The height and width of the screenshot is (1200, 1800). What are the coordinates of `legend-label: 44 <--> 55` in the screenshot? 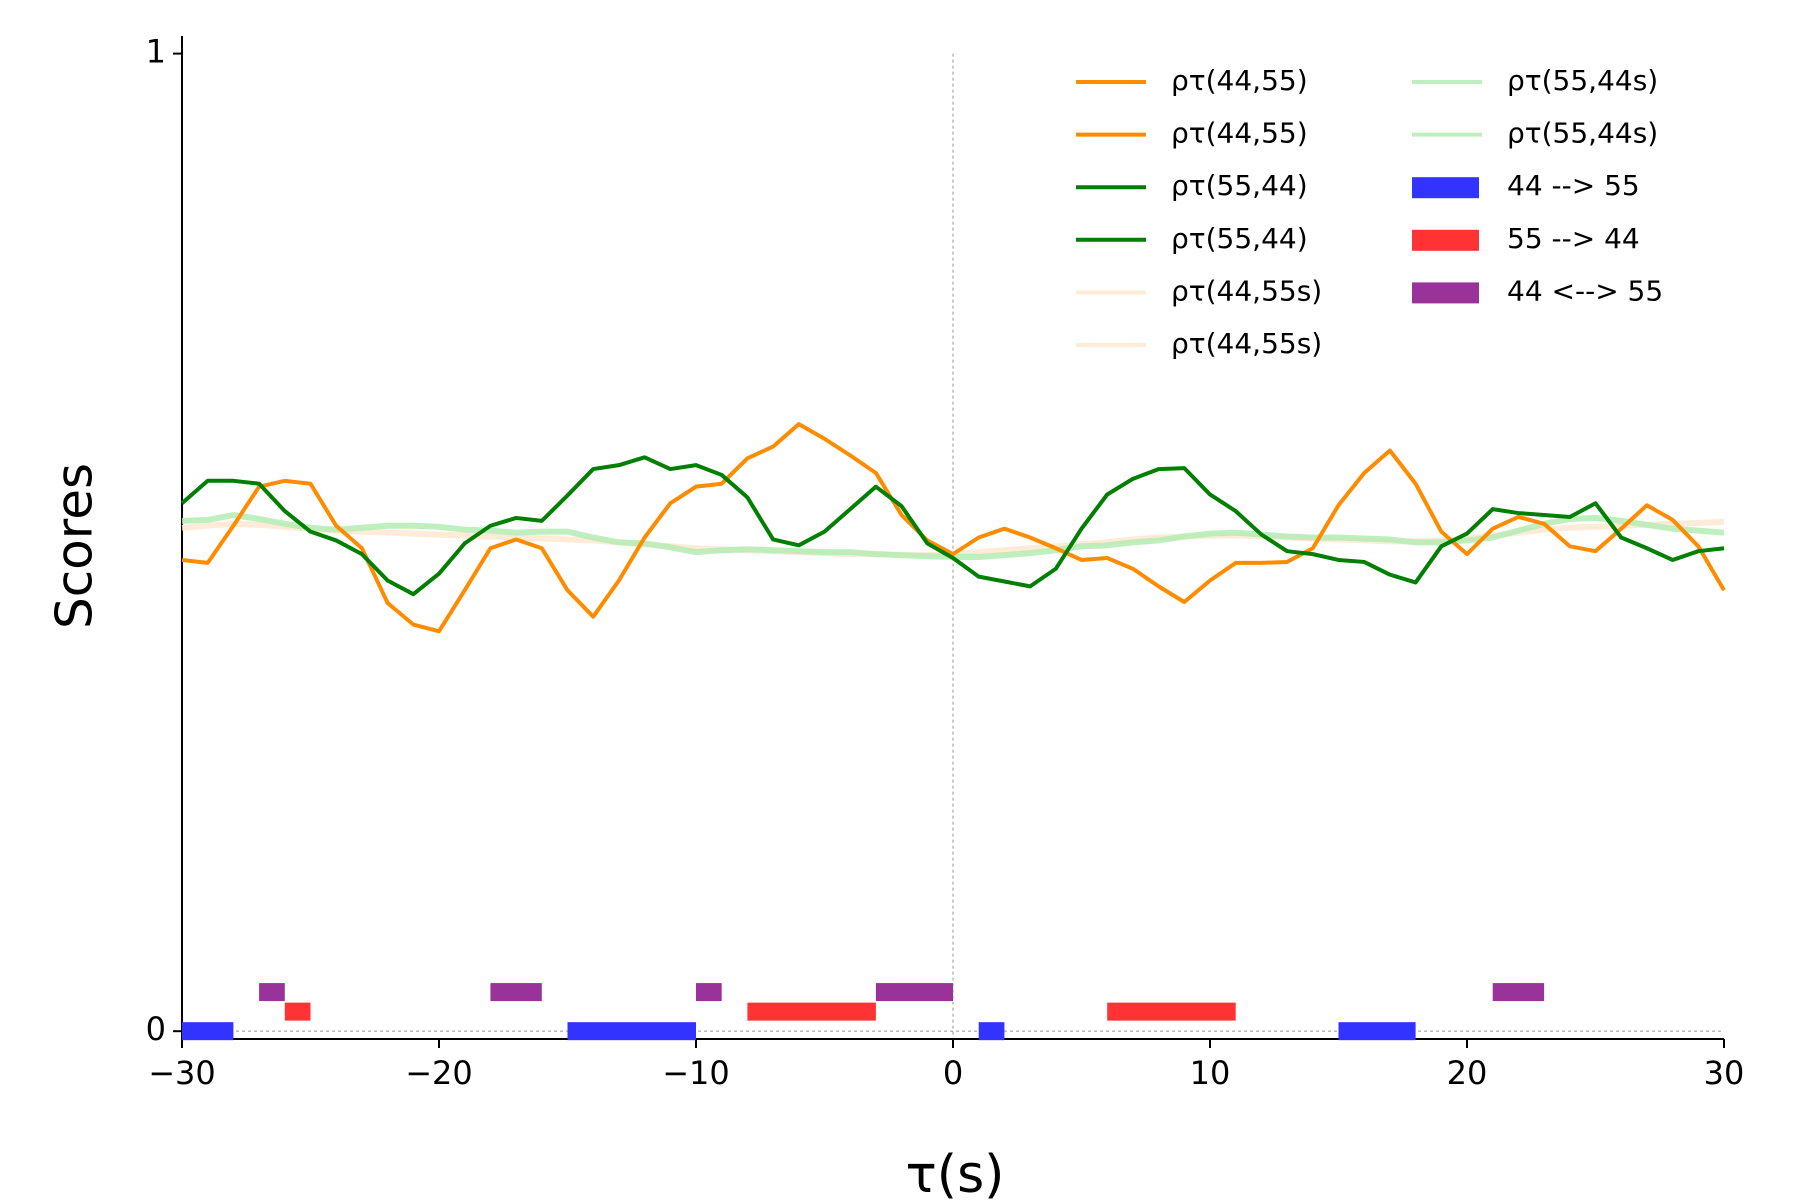 It's located at (1585, 290).